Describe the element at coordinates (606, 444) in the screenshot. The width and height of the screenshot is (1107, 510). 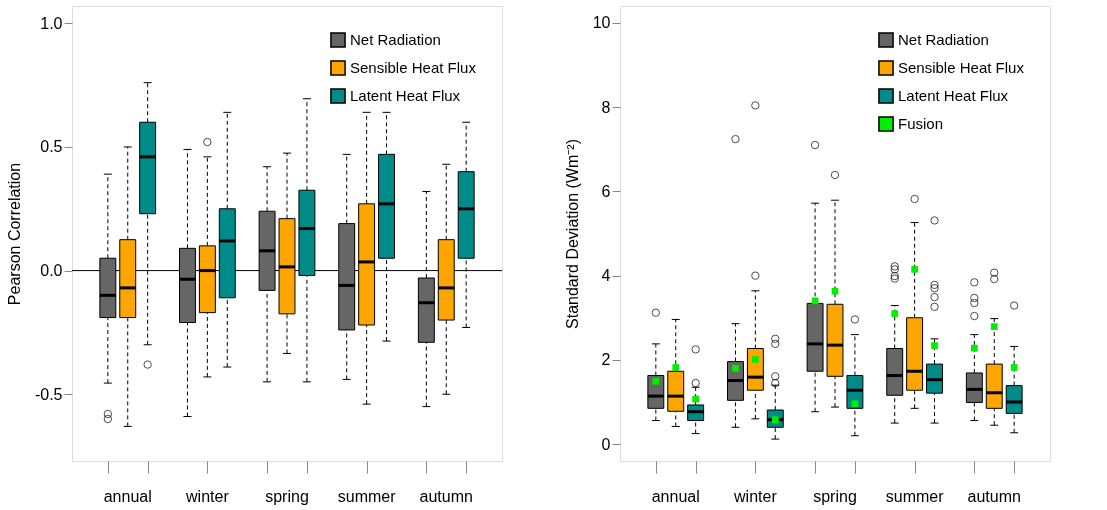
I see `y-tick-label: 0` at that location.